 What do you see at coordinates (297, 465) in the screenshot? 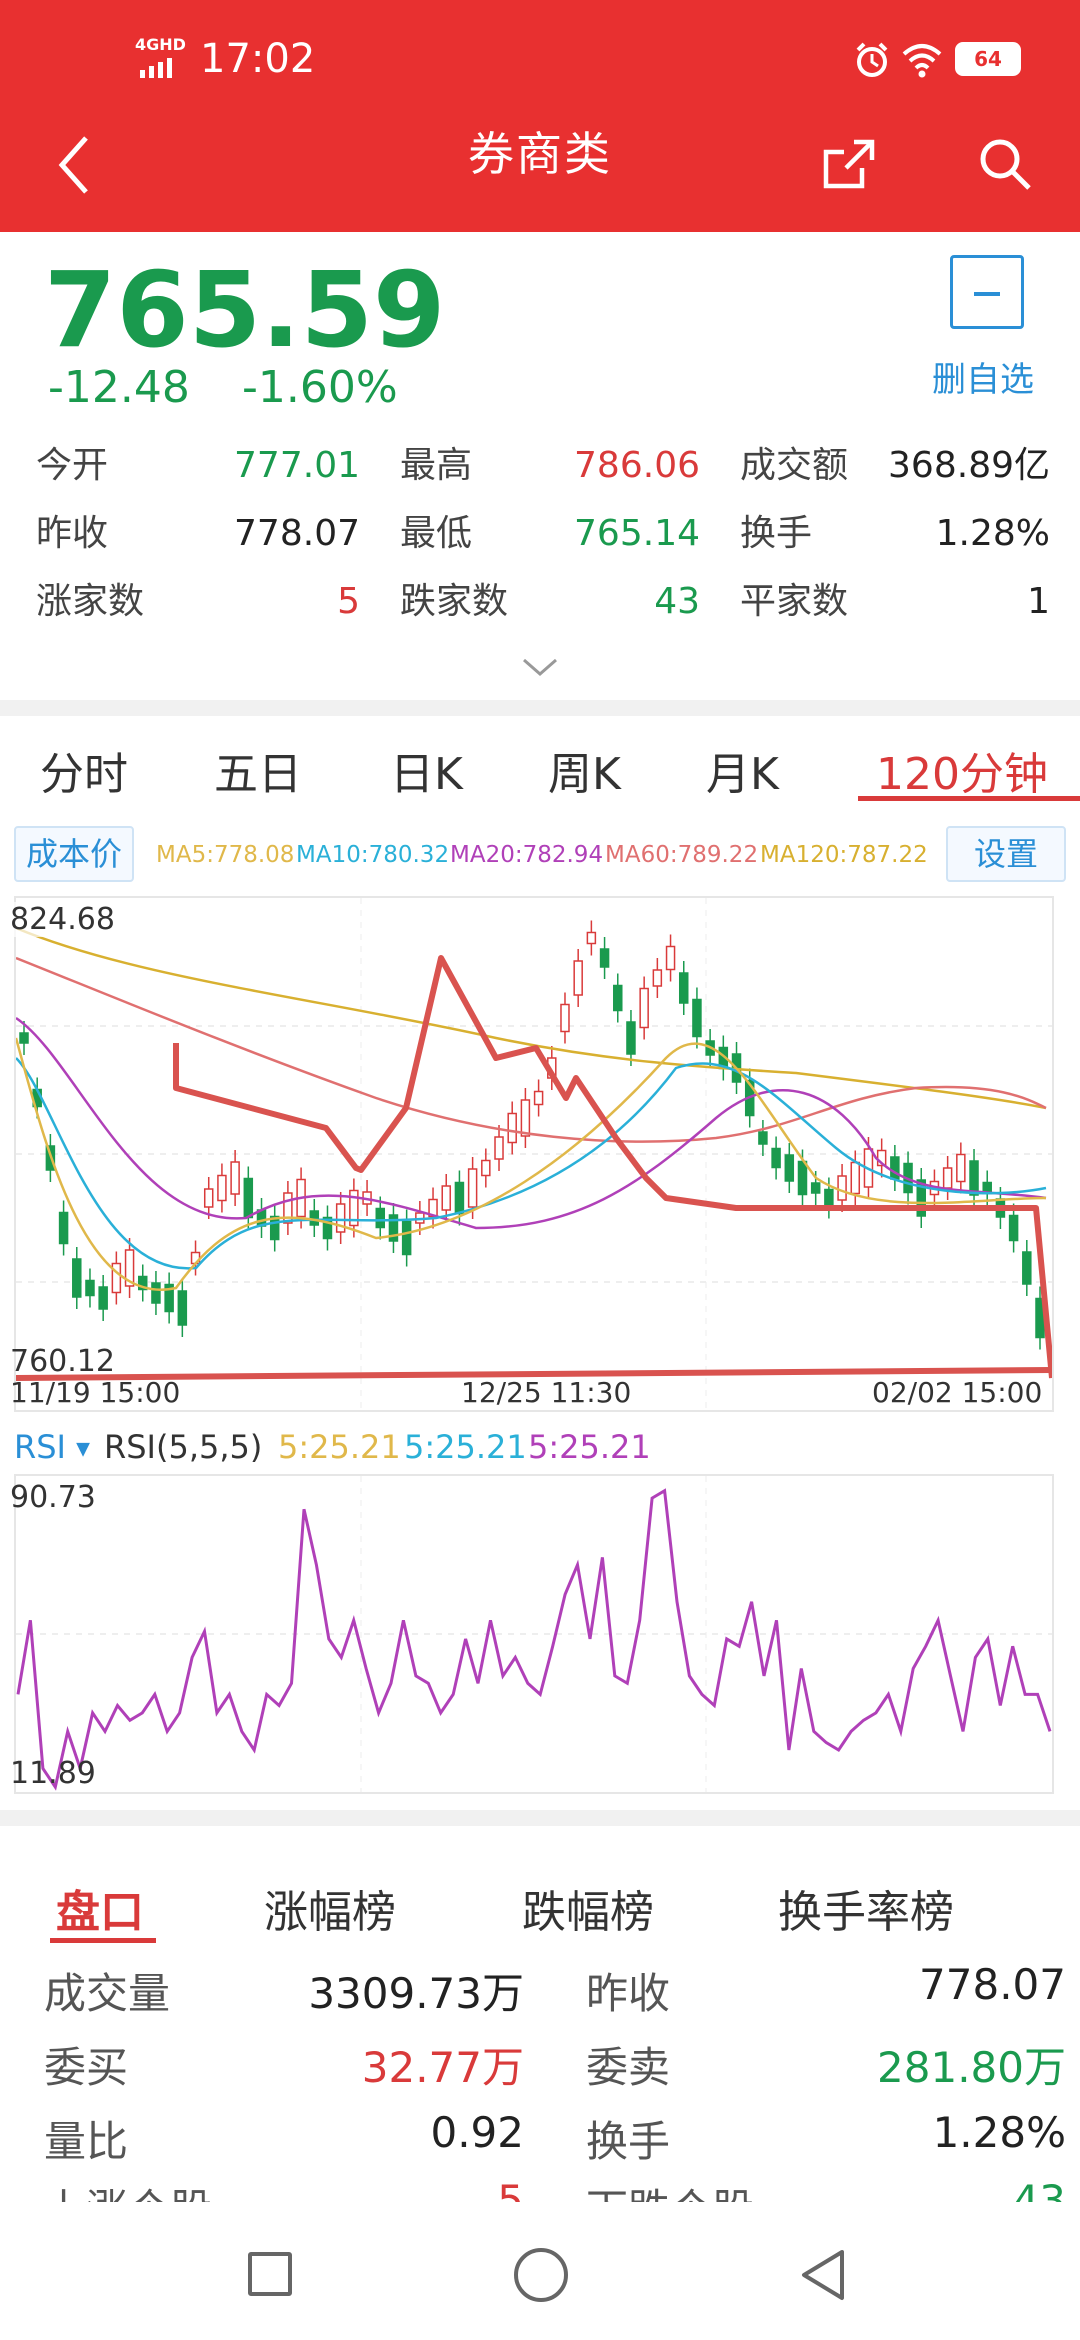
I see `stat-value: 777.01` at bounding box center [297, 465].